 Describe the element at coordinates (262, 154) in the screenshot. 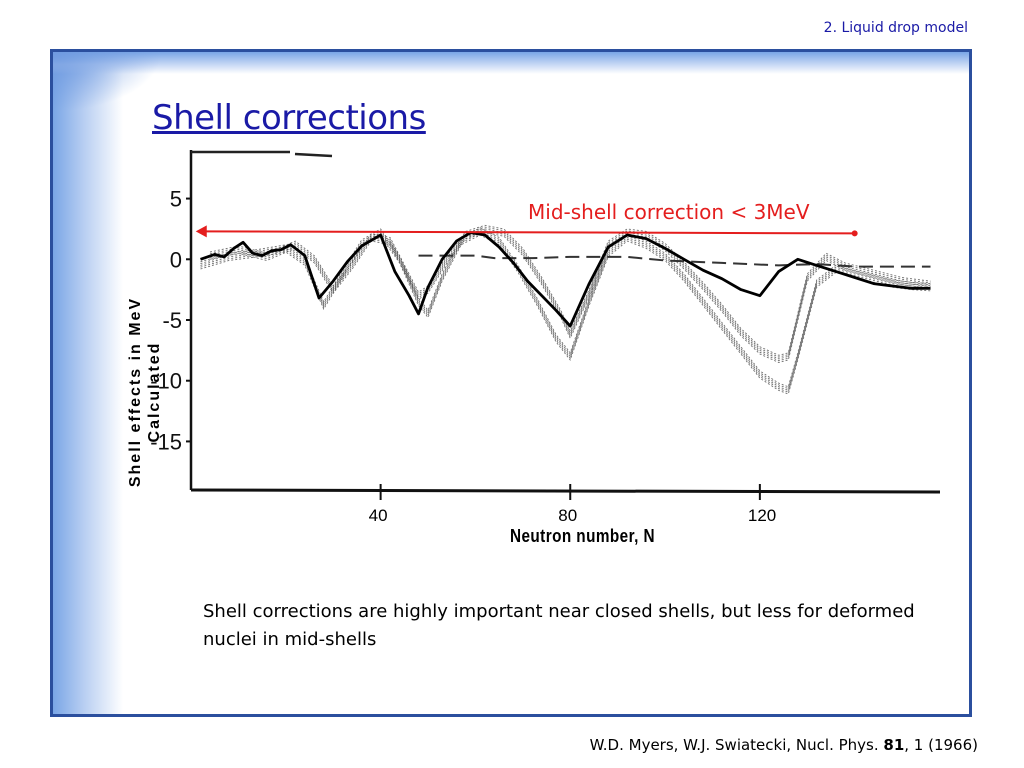

I see `top-frame-line` at that location.